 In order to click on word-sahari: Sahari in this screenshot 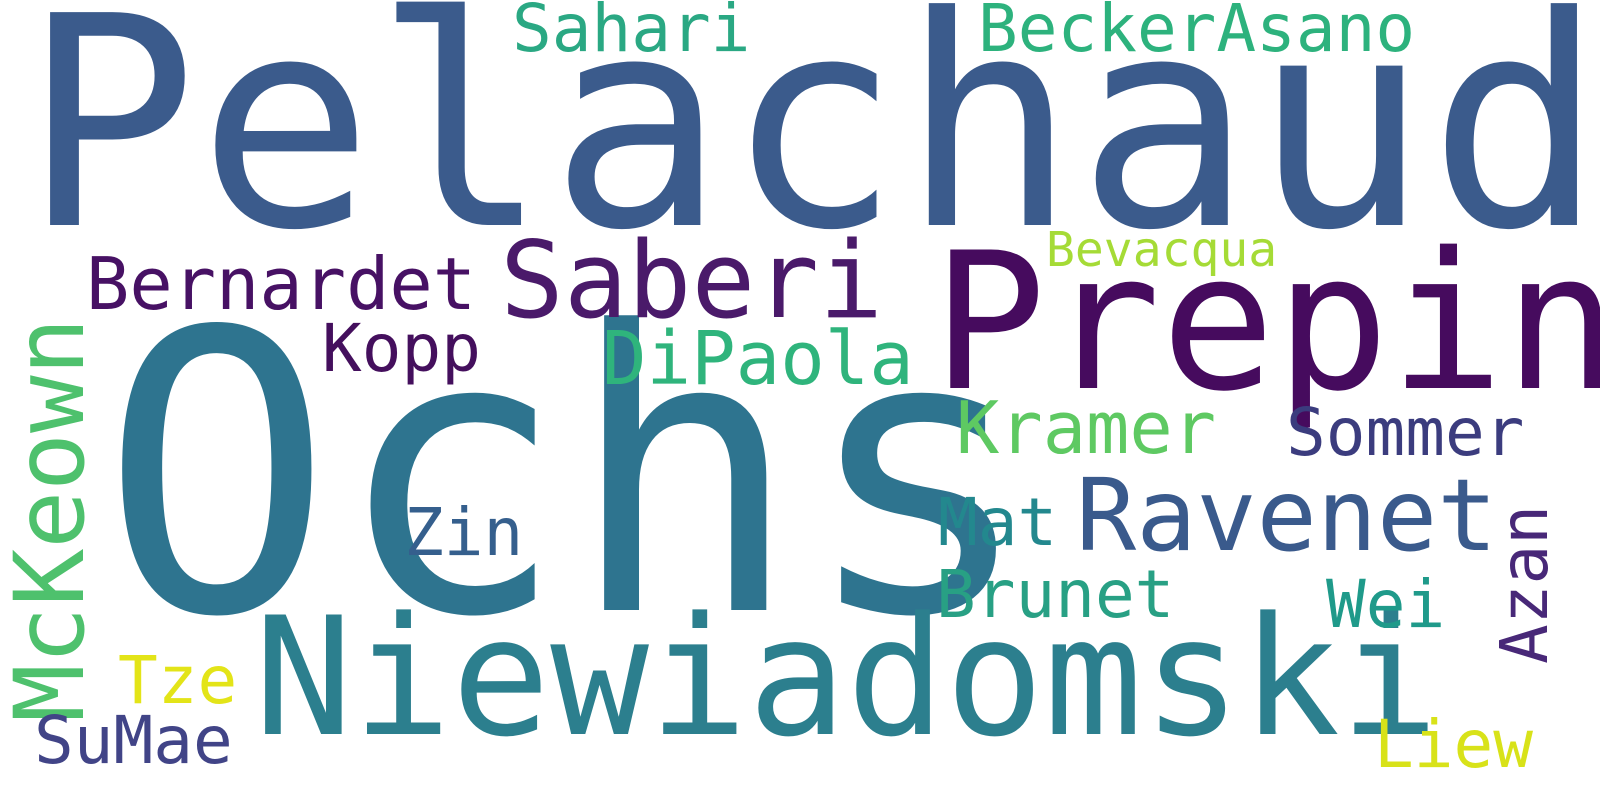, I will do `click(631, 33)`.